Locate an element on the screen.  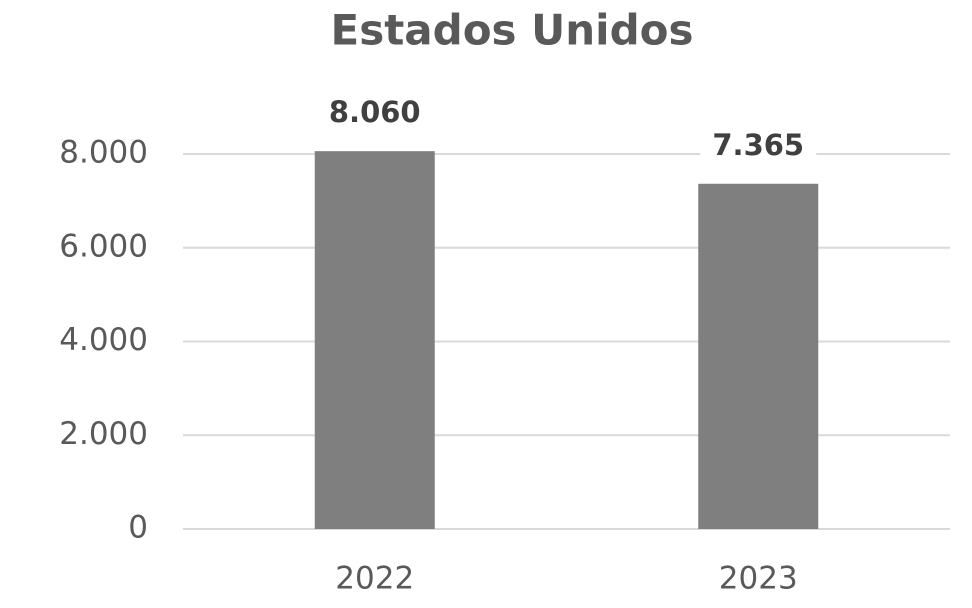
y-tick-label: 2.000 is located at coordinates (103, 434).